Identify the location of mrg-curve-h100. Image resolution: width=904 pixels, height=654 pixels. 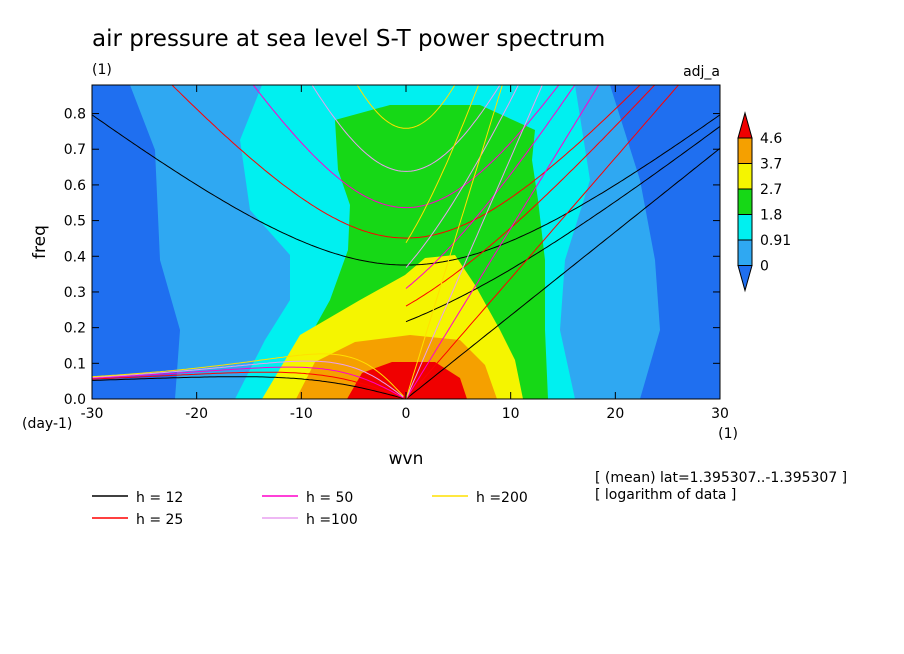
(462, 176).